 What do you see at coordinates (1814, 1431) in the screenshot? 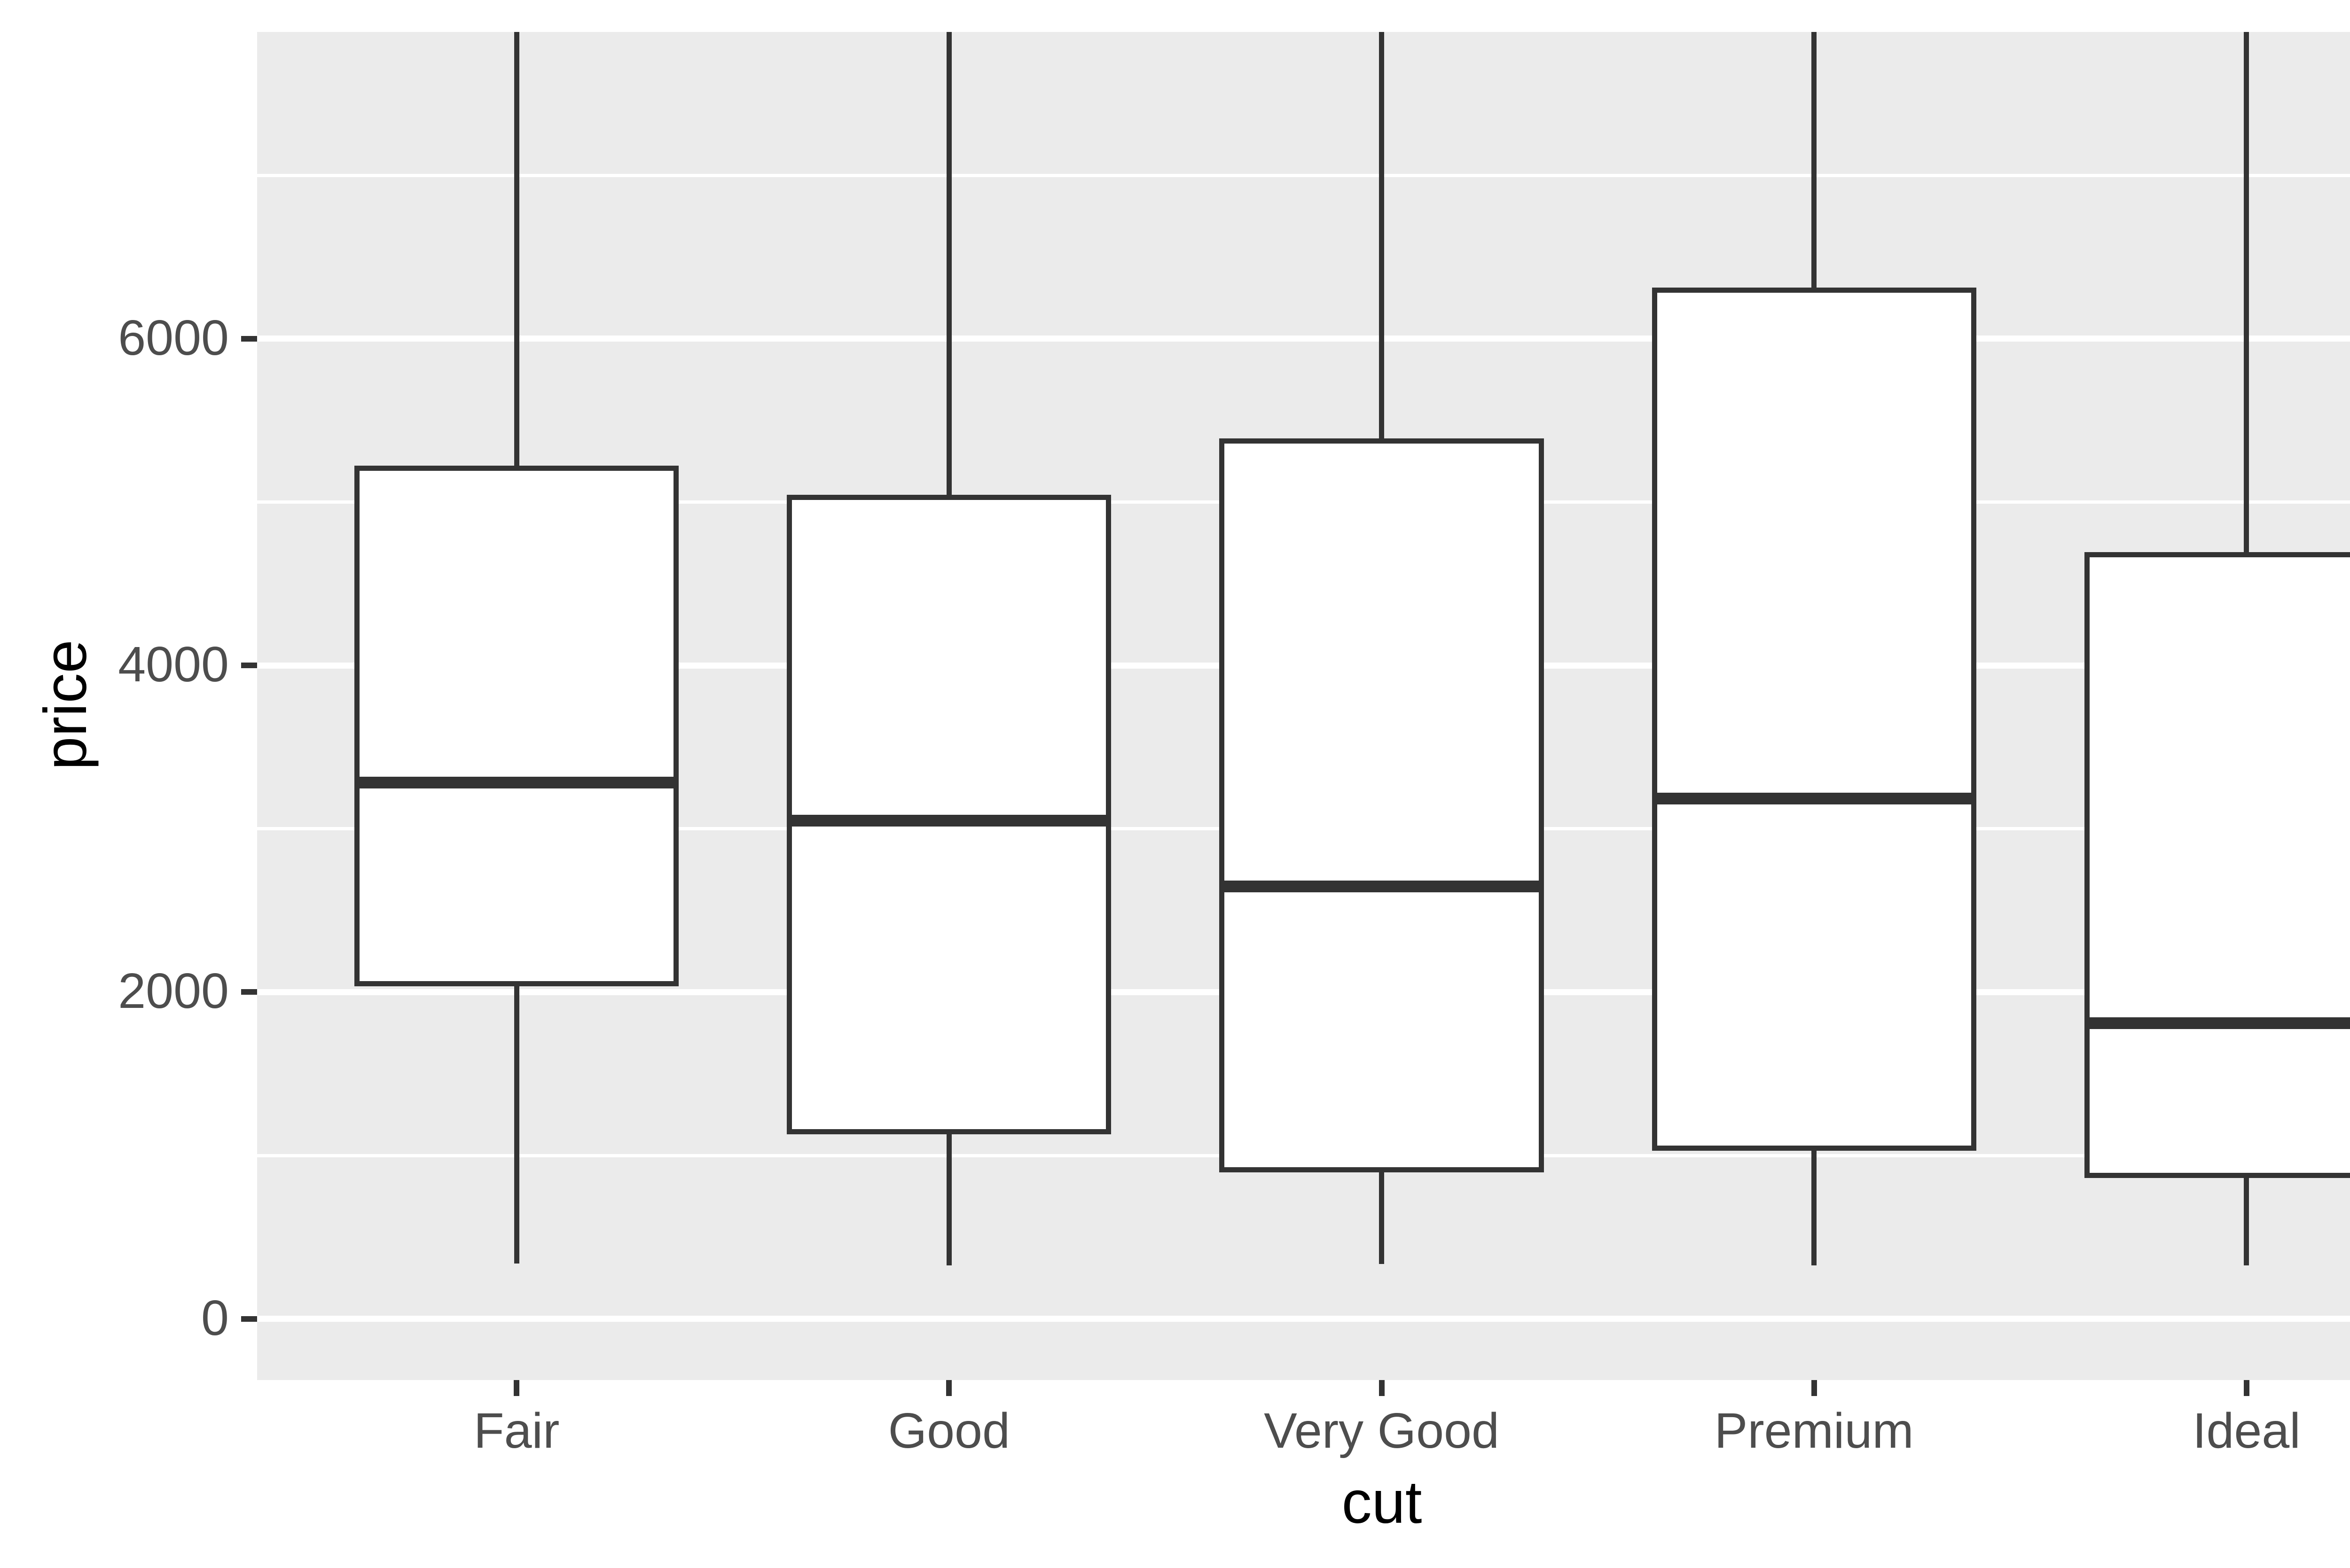
I see `x-tick-label: Premium` at bounding box center [1814, 1431].